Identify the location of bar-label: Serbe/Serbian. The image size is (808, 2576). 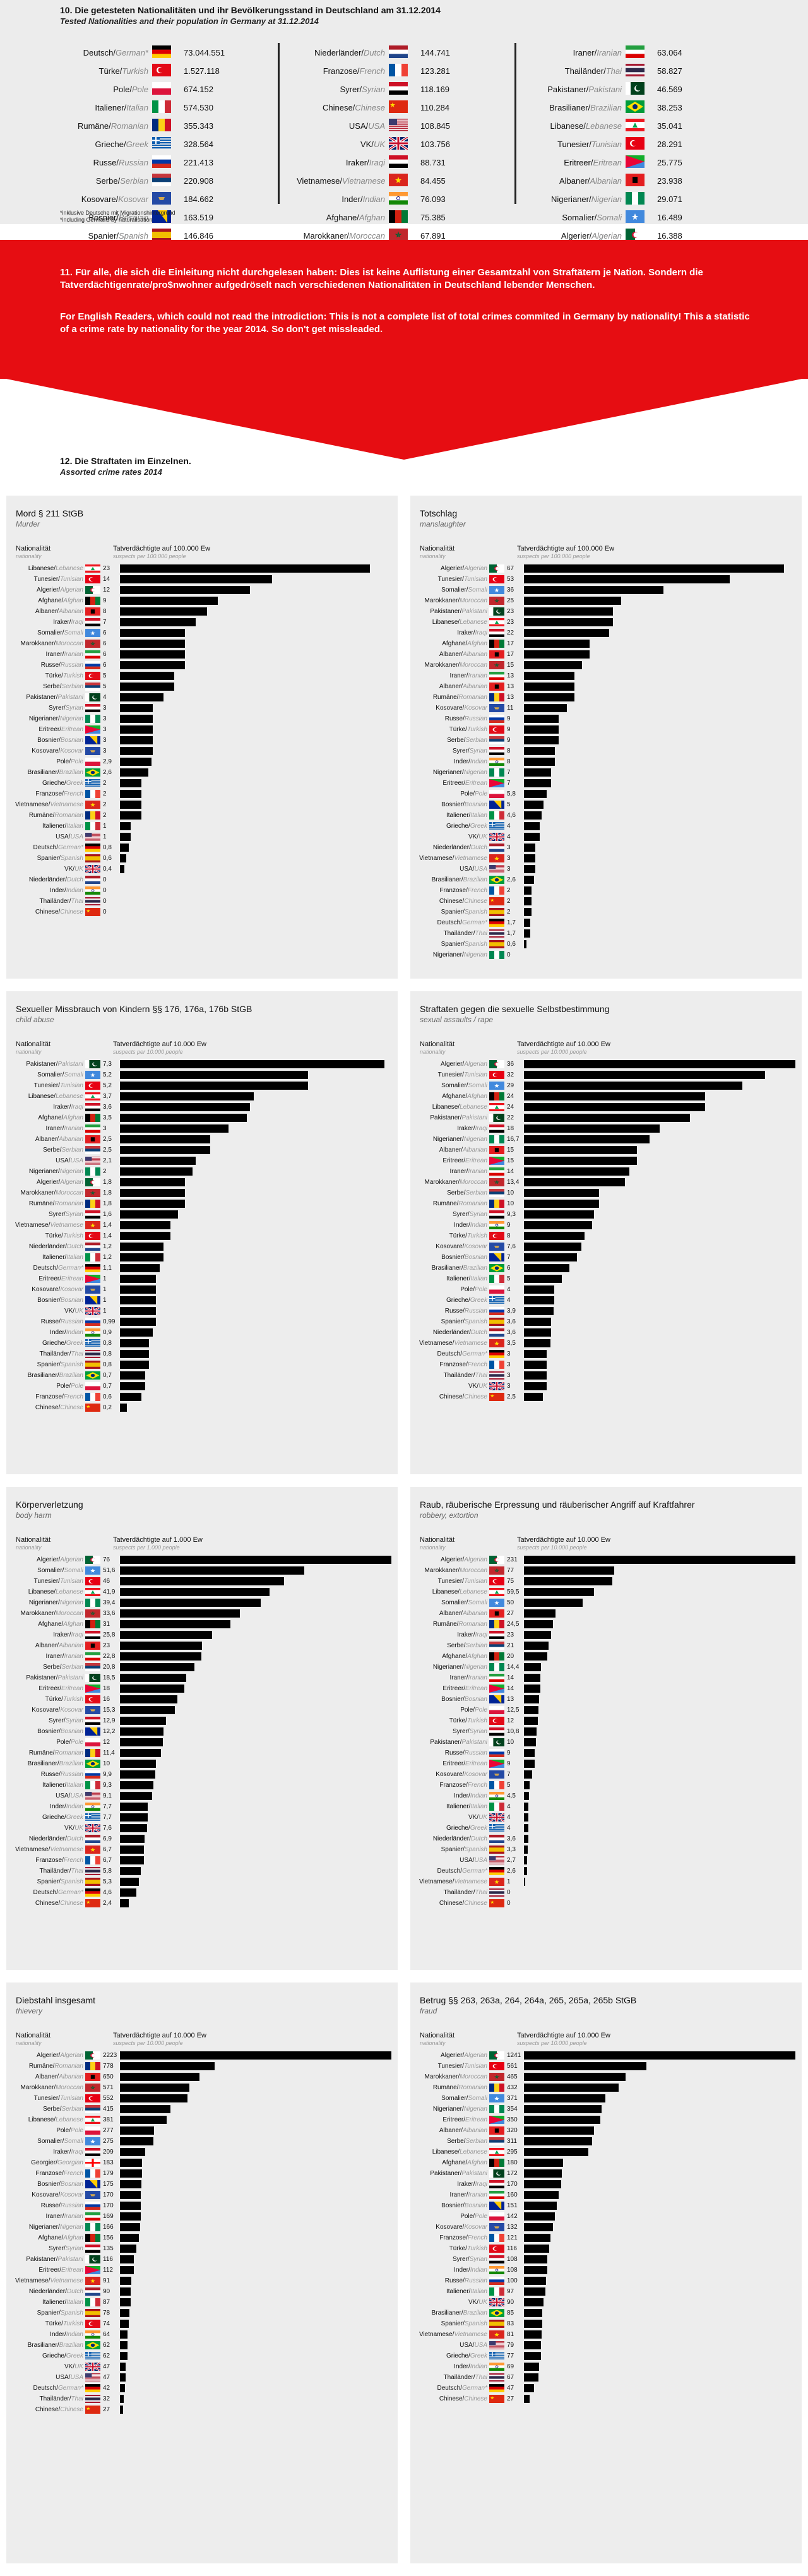
(63, 686).